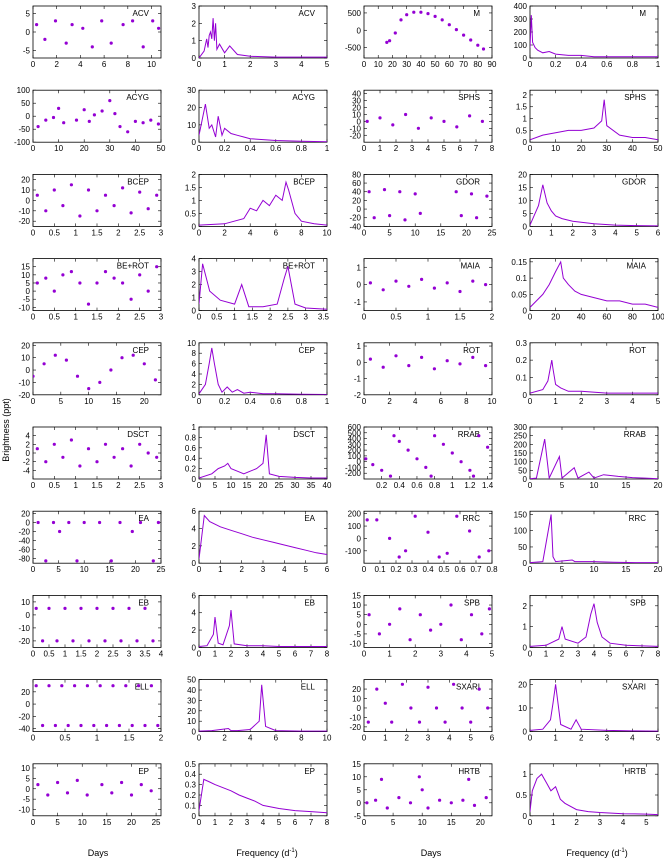  What do you see at coordinates (156, 822) in the screenshot?
I see `ep-light-xtick-label-5: 25` at bounding box center [156, 822].